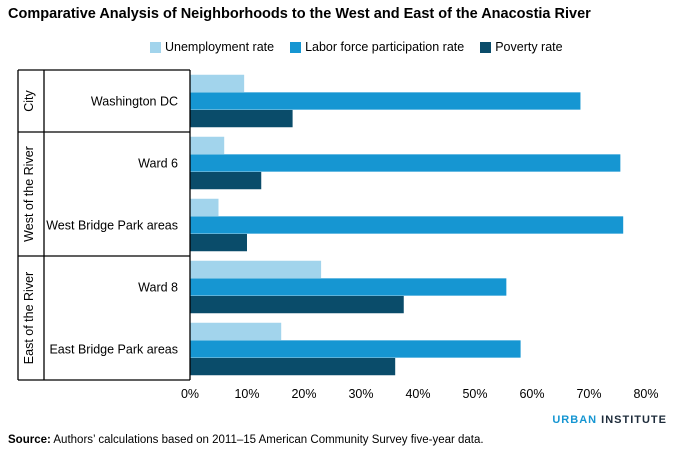 The image size is (679, 456). Describe the element at coordinates (474, 394) in the screenshot. I see `x-tick-label: 50%` at that location.